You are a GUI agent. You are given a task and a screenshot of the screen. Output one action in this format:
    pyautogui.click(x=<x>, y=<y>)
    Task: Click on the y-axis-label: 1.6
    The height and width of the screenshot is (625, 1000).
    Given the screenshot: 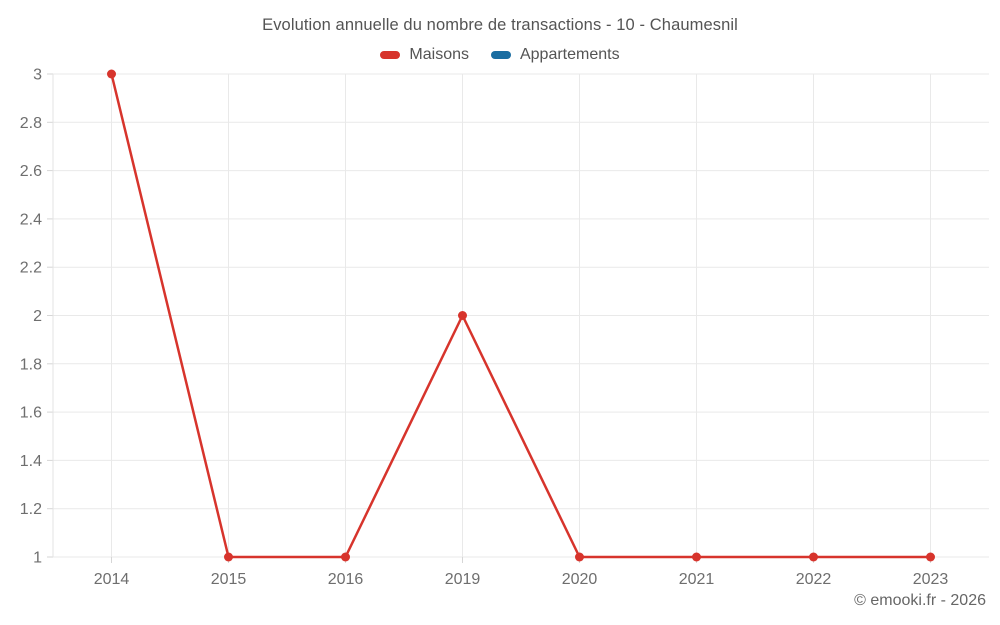 What is the action you would take?
    pyautogui.click(x=31, y=413)
    